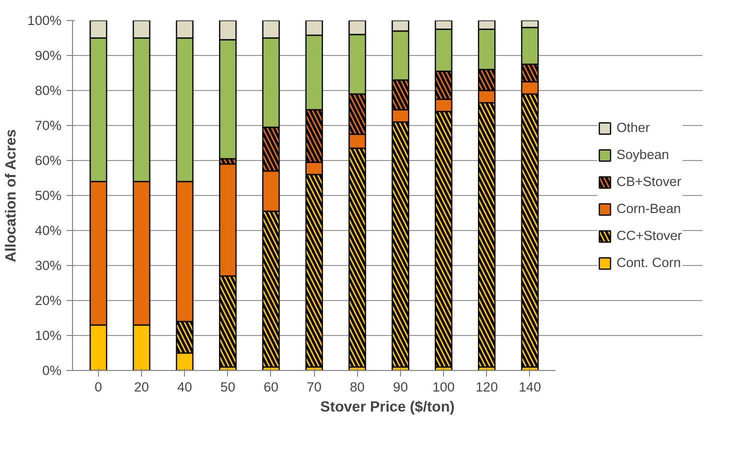  I want to click on legend-label: Cont. Corn, so click(648, 262).